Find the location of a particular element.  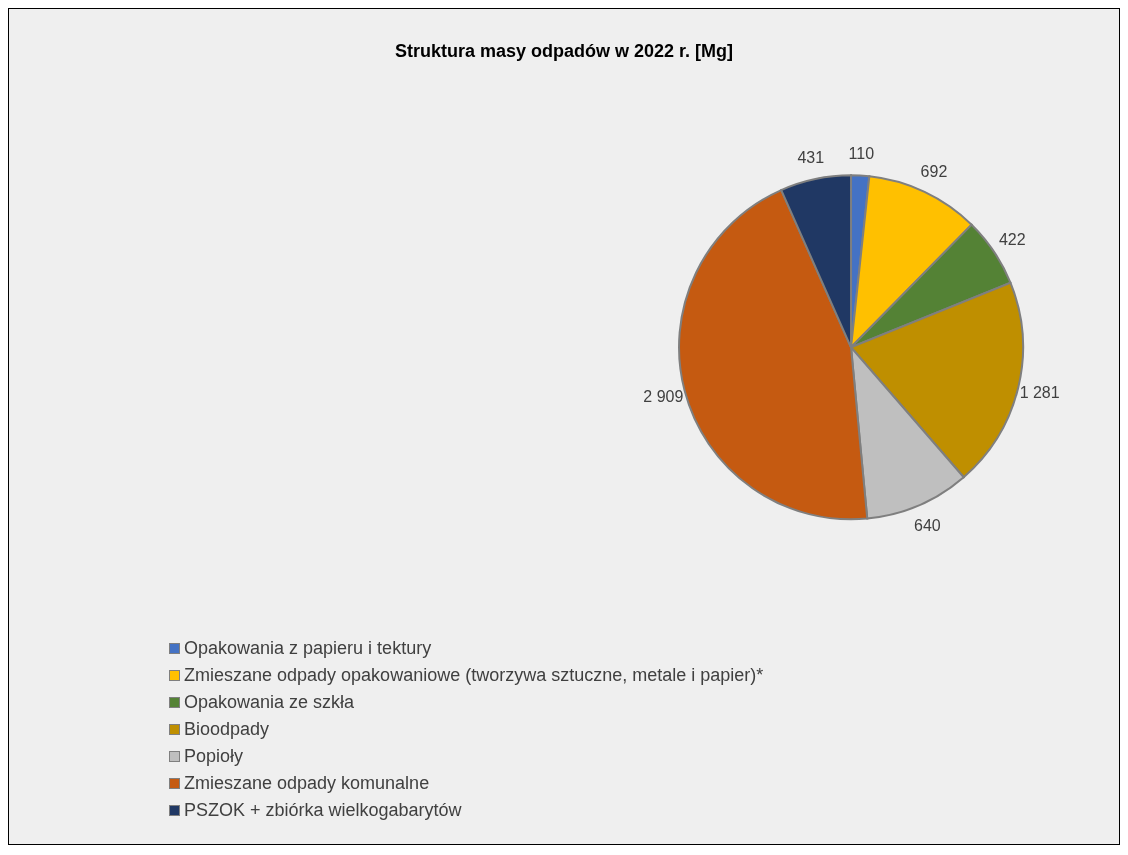

legend-label: Opakowania ze szkła is located at coordinates (269, 702).